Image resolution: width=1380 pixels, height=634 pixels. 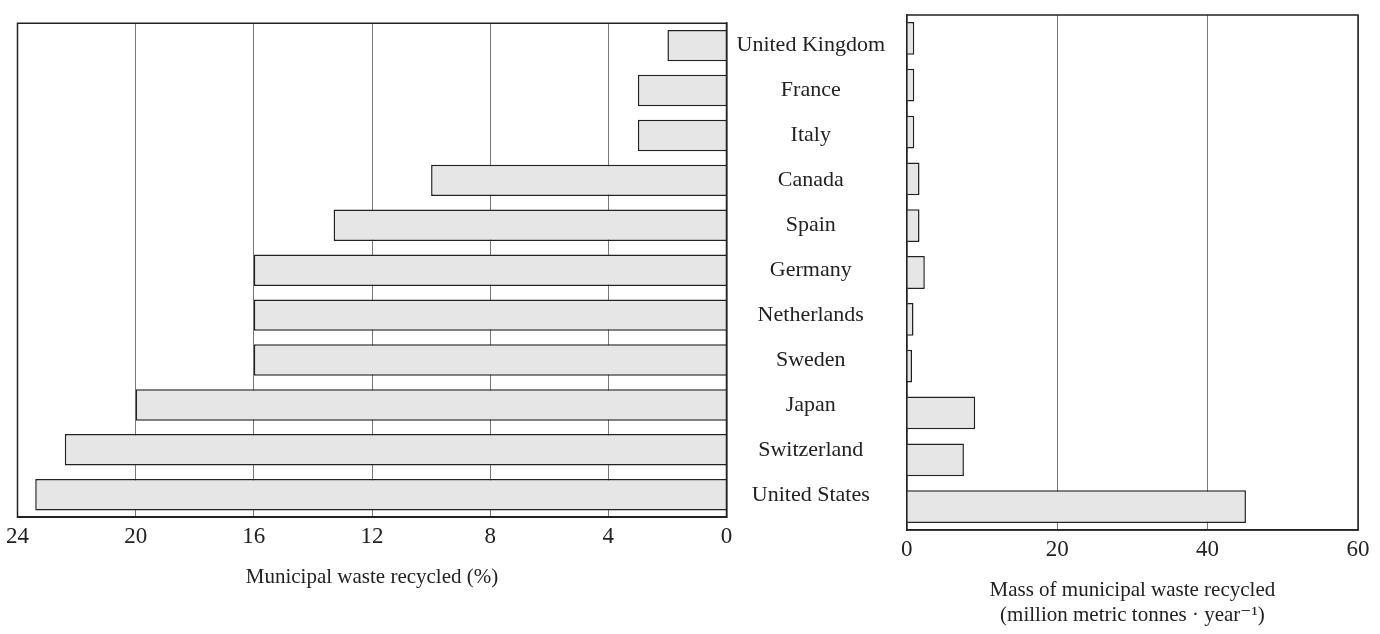 I want to click on y-tick-label: United States, so click(x=810, y=493).